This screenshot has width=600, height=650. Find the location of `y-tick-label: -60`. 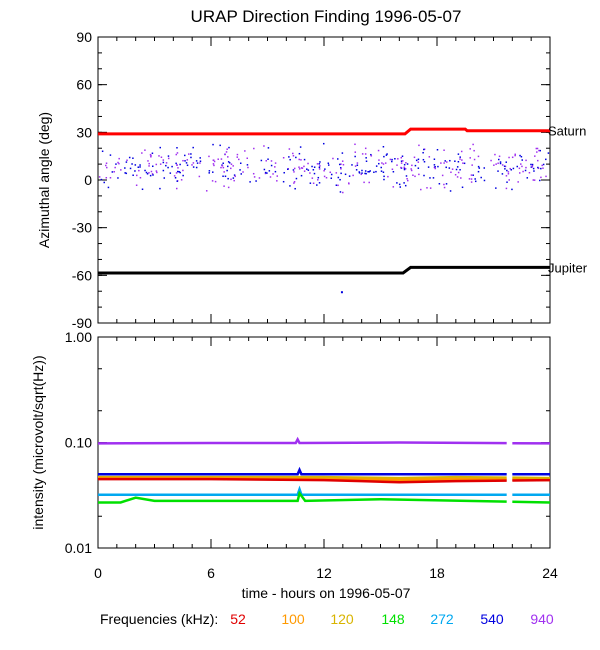

y-tick-label: -60 is located at coordinates (82, 275).